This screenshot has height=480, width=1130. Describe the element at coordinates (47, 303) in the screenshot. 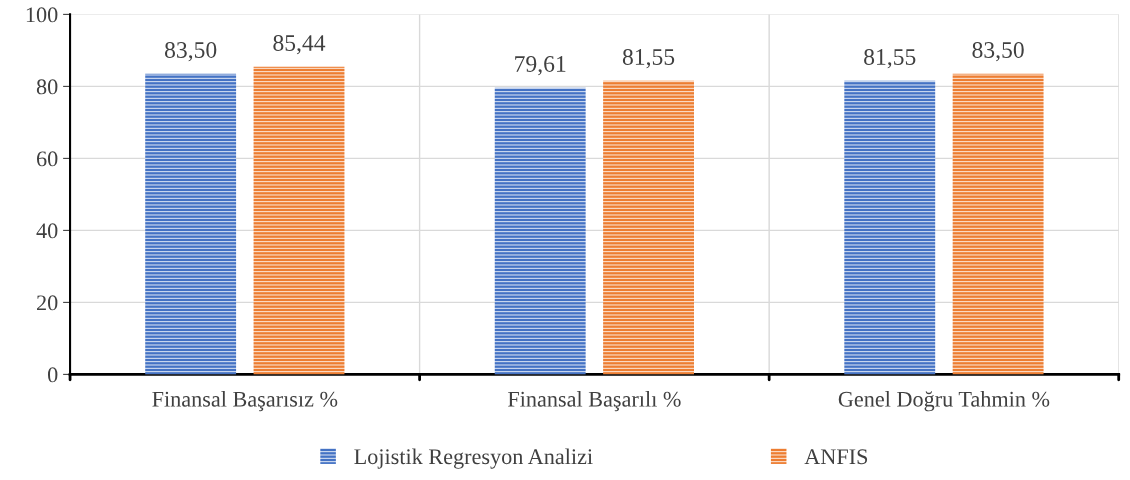

I see `y-tick-label: 20` at that location.